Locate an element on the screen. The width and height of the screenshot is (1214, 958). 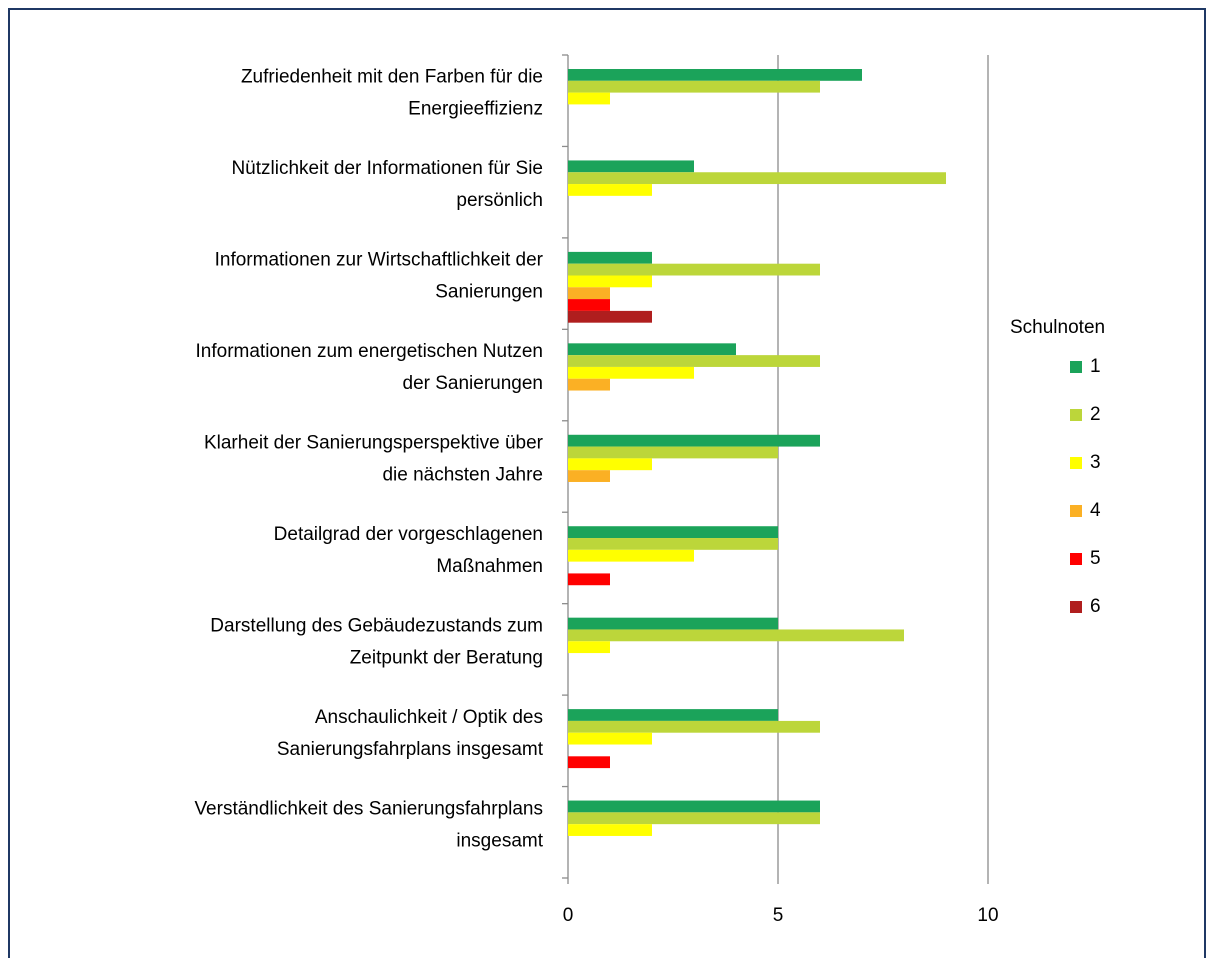
y-tick-label: die nächsten Jahre is located at coordinates (462, 475).